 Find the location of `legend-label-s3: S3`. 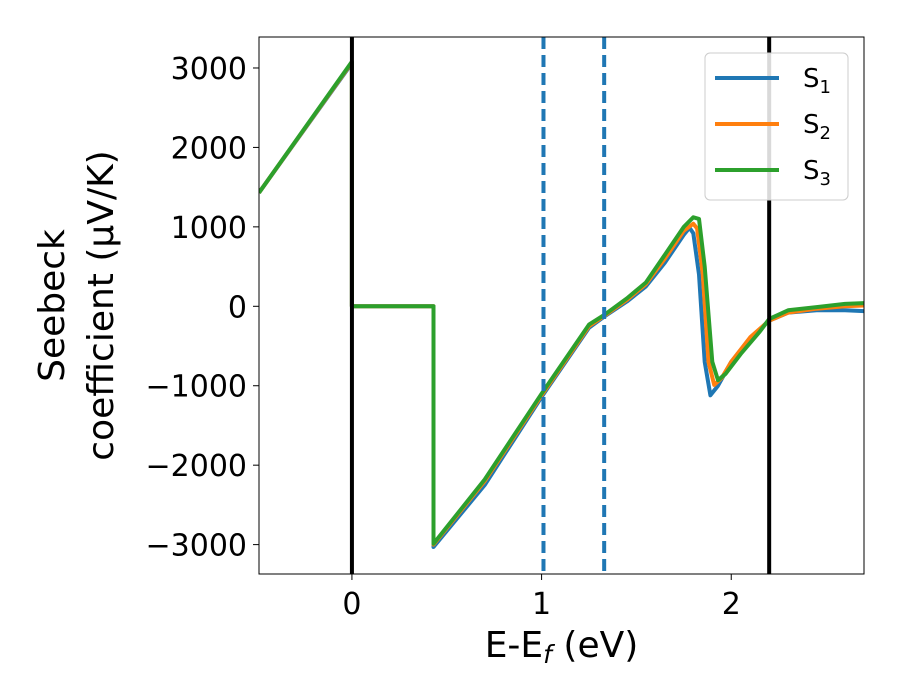

legend-label-s3: S3 is located at coordinates (817, 173).